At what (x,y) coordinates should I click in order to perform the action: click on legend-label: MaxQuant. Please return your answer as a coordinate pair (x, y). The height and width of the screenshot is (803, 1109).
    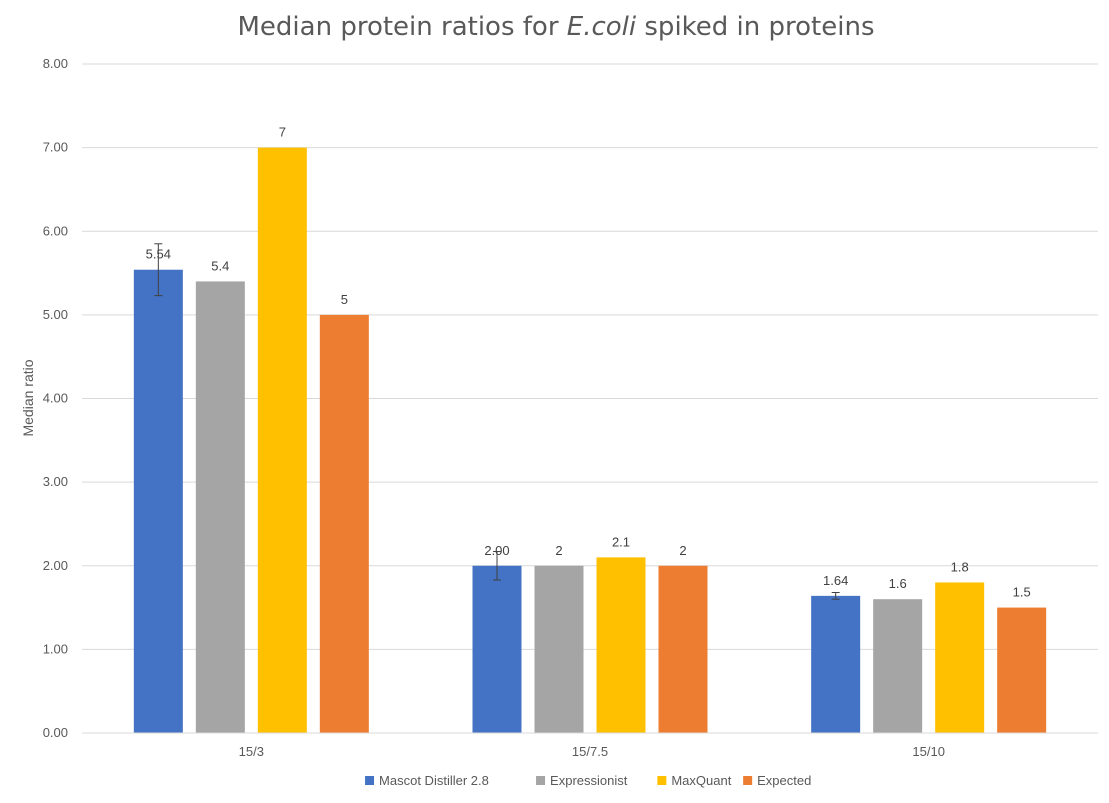
    Looking at the image, I should click on (701, 780).